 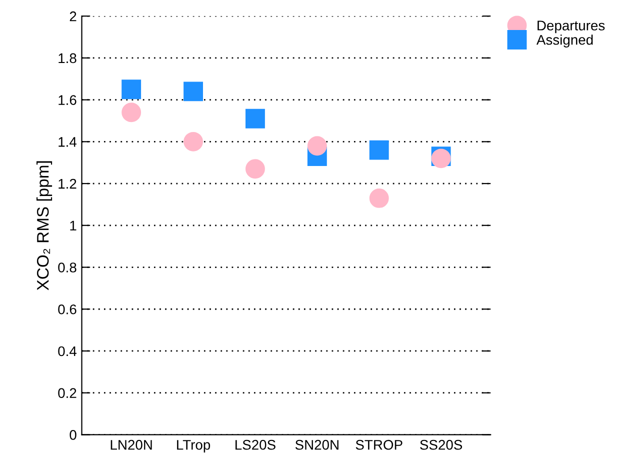 What do you see at coordinates (193, 446) in the screenshot?
I see `x-tick-label: LTrop` at bounding box center [193, 446].